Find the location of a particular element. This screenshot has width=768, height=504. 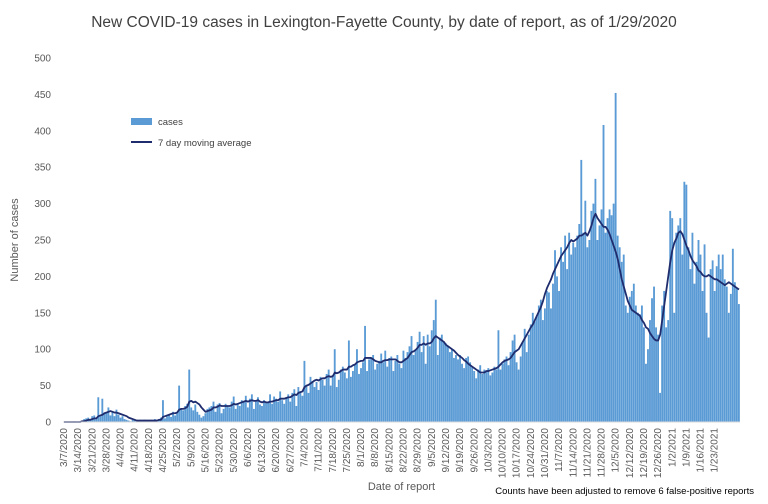

x-tick-label: 9/26/2020 is located at coordinates (474, 450).